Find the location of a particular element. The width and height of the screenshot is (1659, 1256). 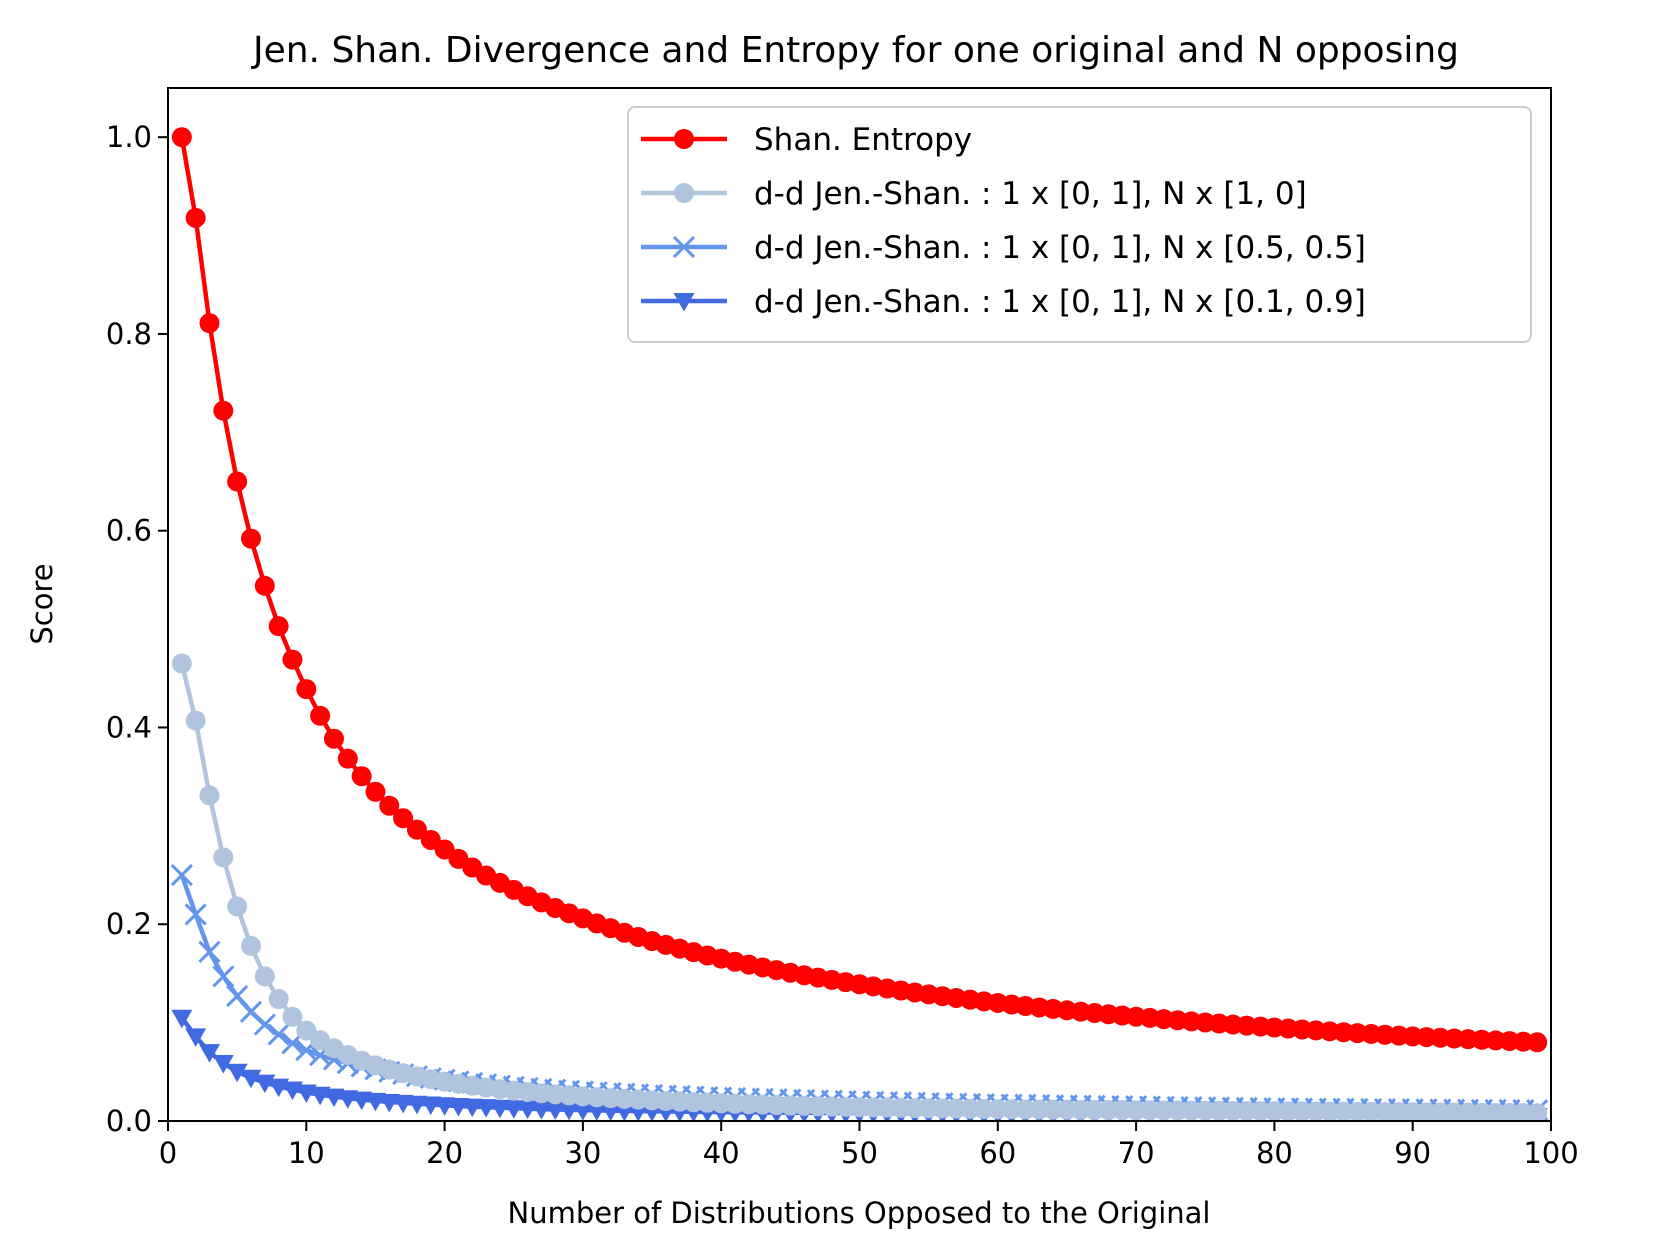

y-tick-label: 0.4 is located at coordinates (129, 727).